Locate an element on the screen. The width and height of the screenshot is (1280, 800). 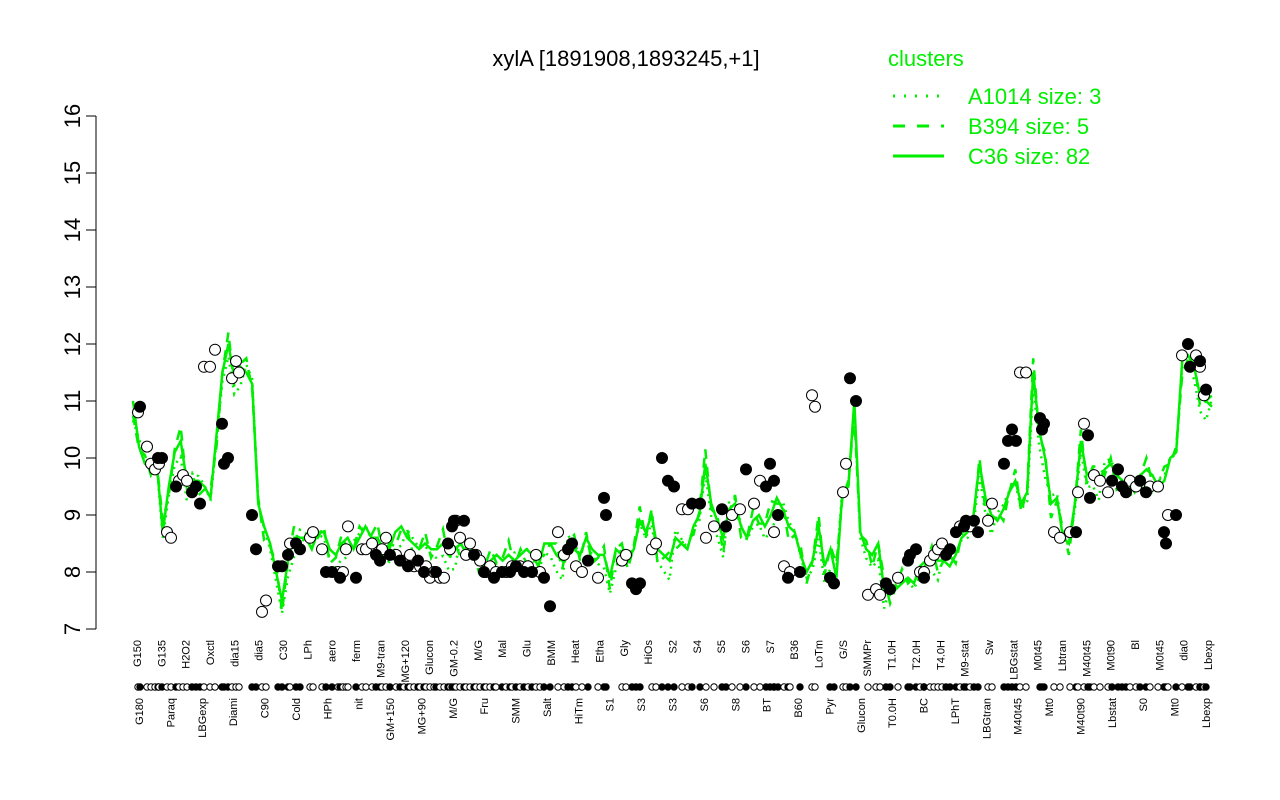
x-tick-label: B36 is located at coordinates (795, 650).